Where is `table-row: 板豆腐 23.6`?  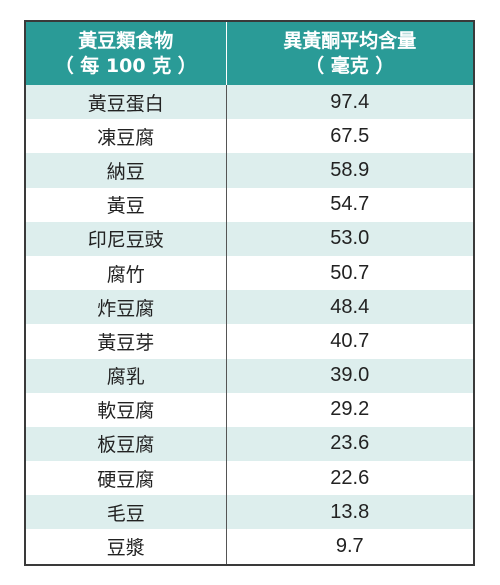
table-row: 板豆腐 23.6 is located at coordinates (249, 444).